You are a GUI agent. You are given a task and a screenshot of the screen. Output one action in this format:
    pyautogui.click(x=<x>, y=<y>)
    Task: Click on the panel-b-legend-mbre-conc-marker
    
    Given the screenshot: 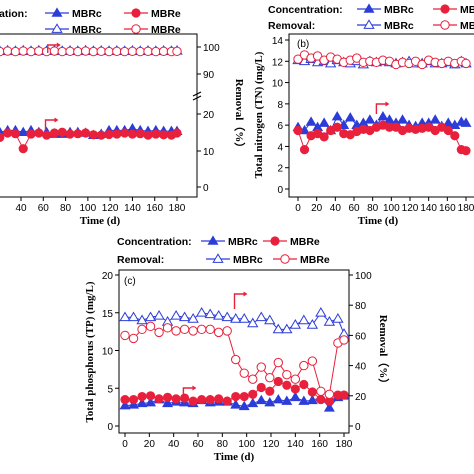 What is the action you would take?
    pyautogui.click(x=445, y=9)
    